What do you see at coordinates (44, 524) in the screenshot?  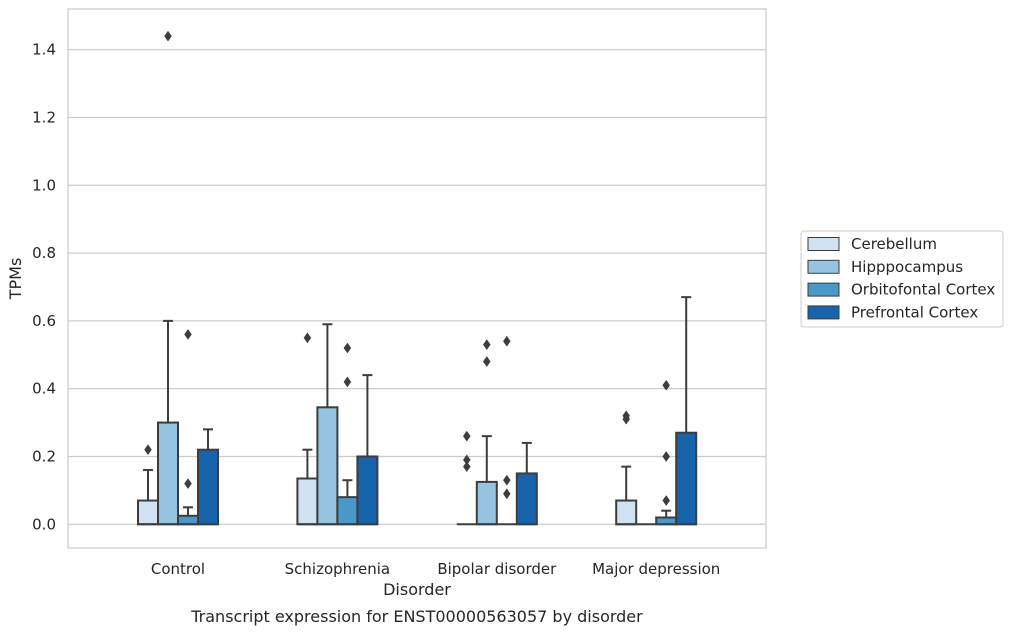 I see `y-tick-label: 0.0` at bounding box center [44, 524].